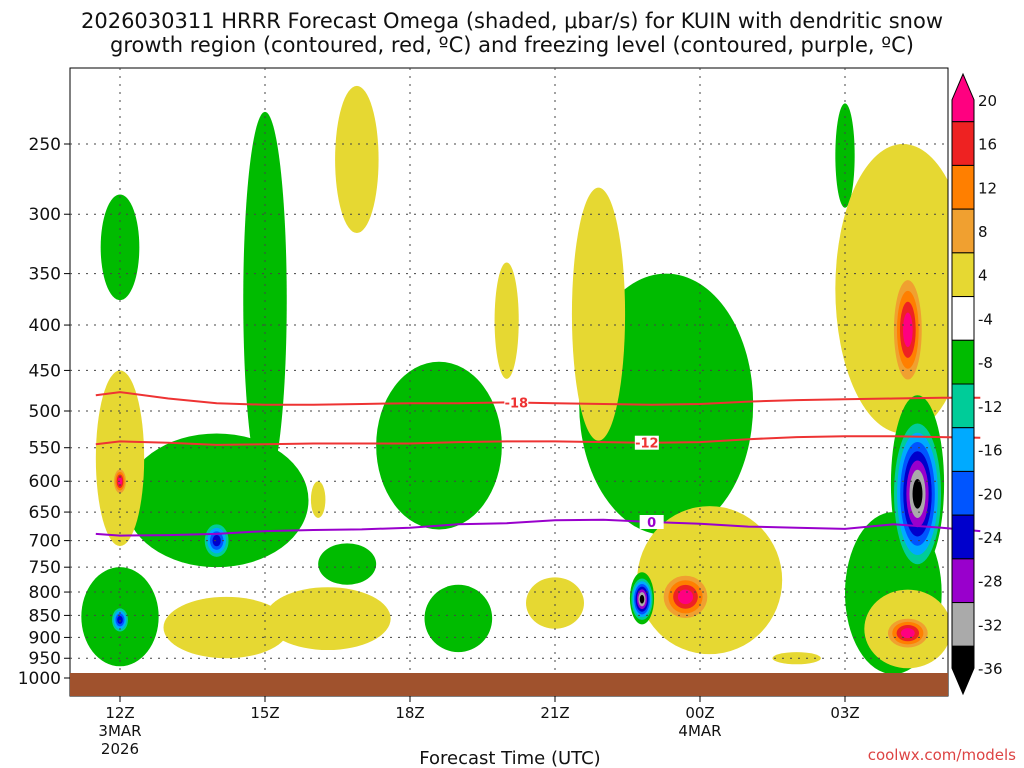  What do you see at coordinates (990, 538) in the screenshot?
I see `colorbar-label: -24` at bounding box center [990, 538].